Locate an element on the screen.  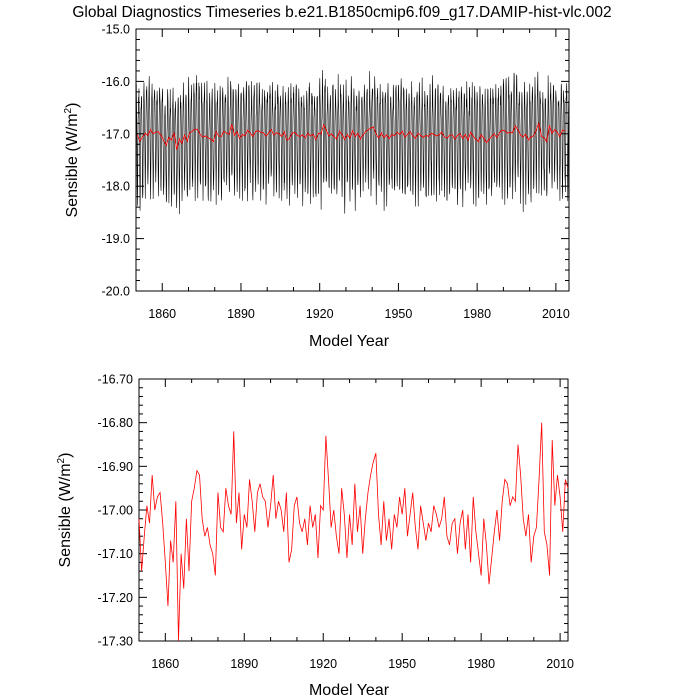
top-x-tick-label: 1950 is located at coordinates (399, 314).